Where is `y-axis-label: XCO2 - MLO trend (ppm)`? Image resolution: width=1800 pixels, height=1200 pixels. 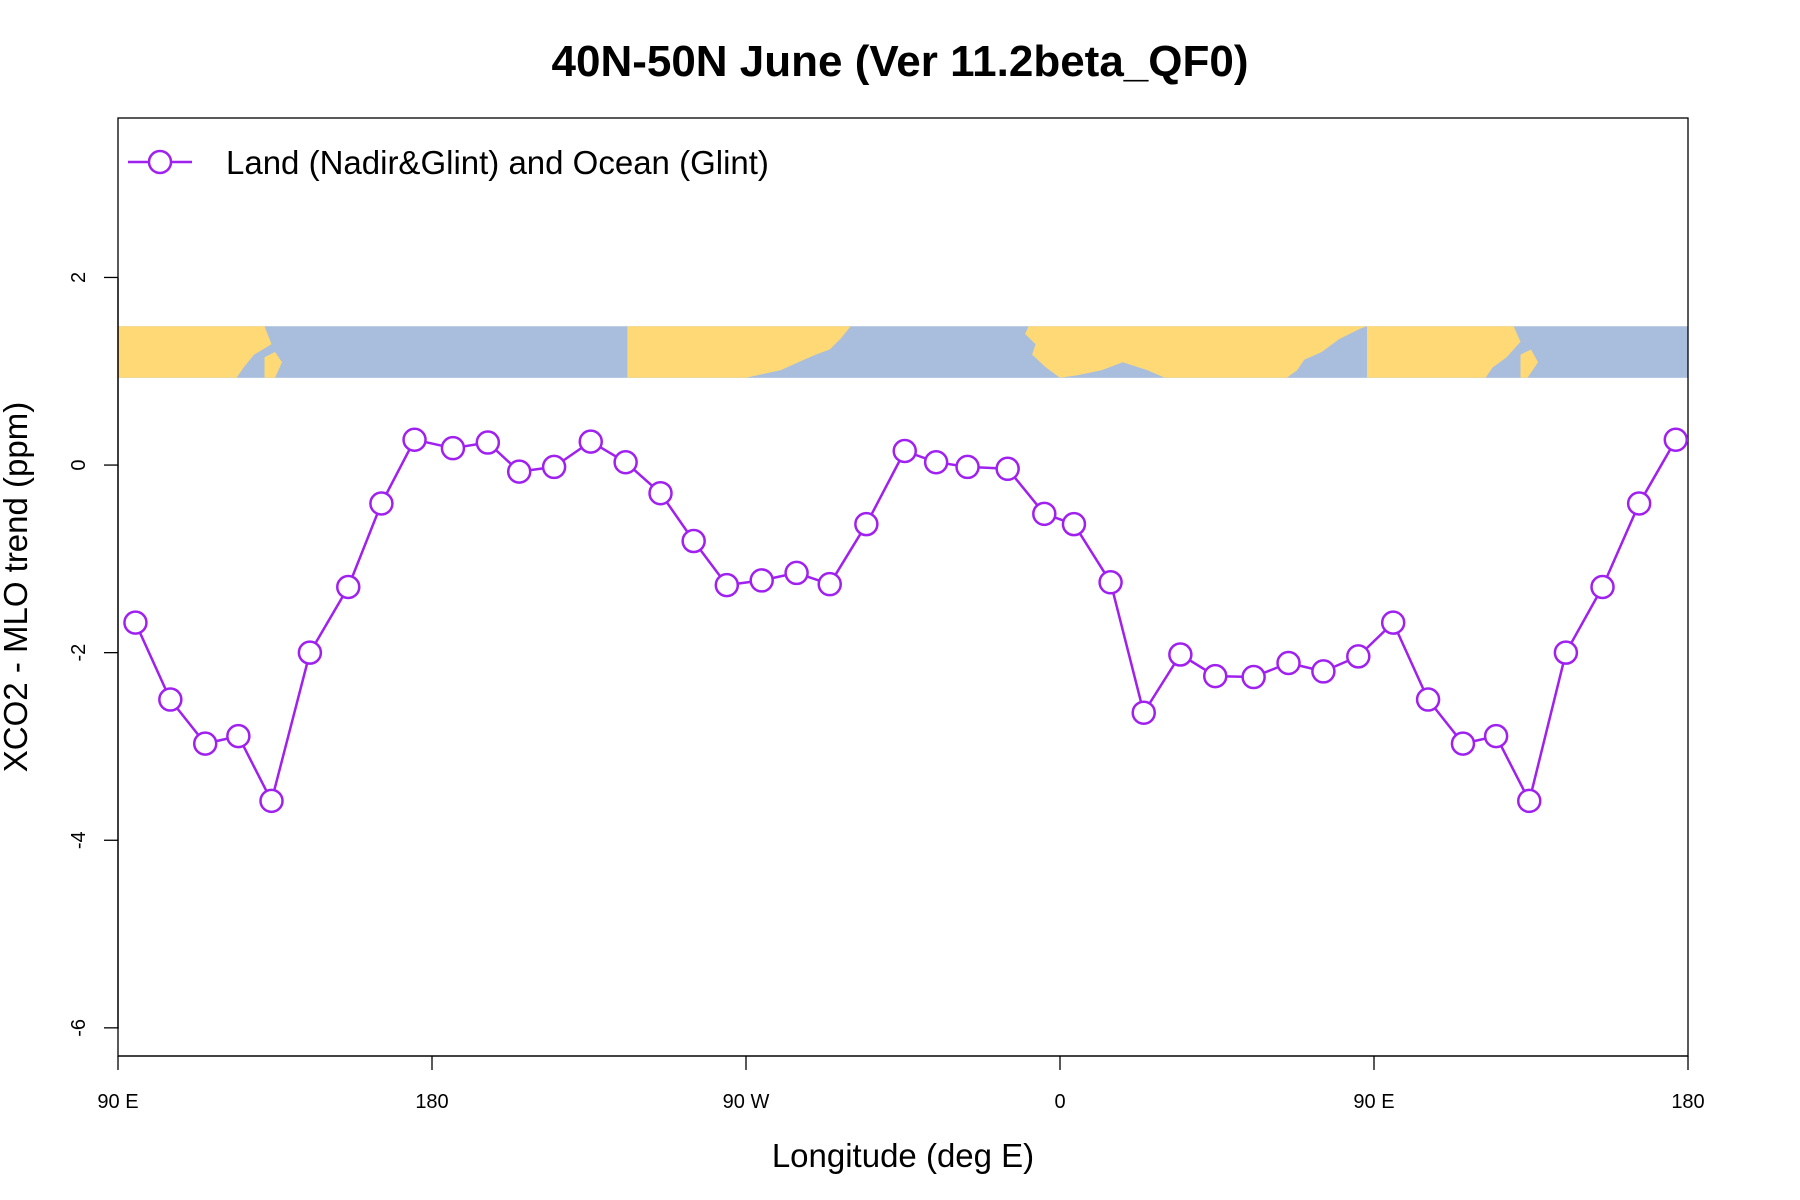
y-axis-label: XCO2 - MLO trend (ppm) is located at coordinates (17, 587).